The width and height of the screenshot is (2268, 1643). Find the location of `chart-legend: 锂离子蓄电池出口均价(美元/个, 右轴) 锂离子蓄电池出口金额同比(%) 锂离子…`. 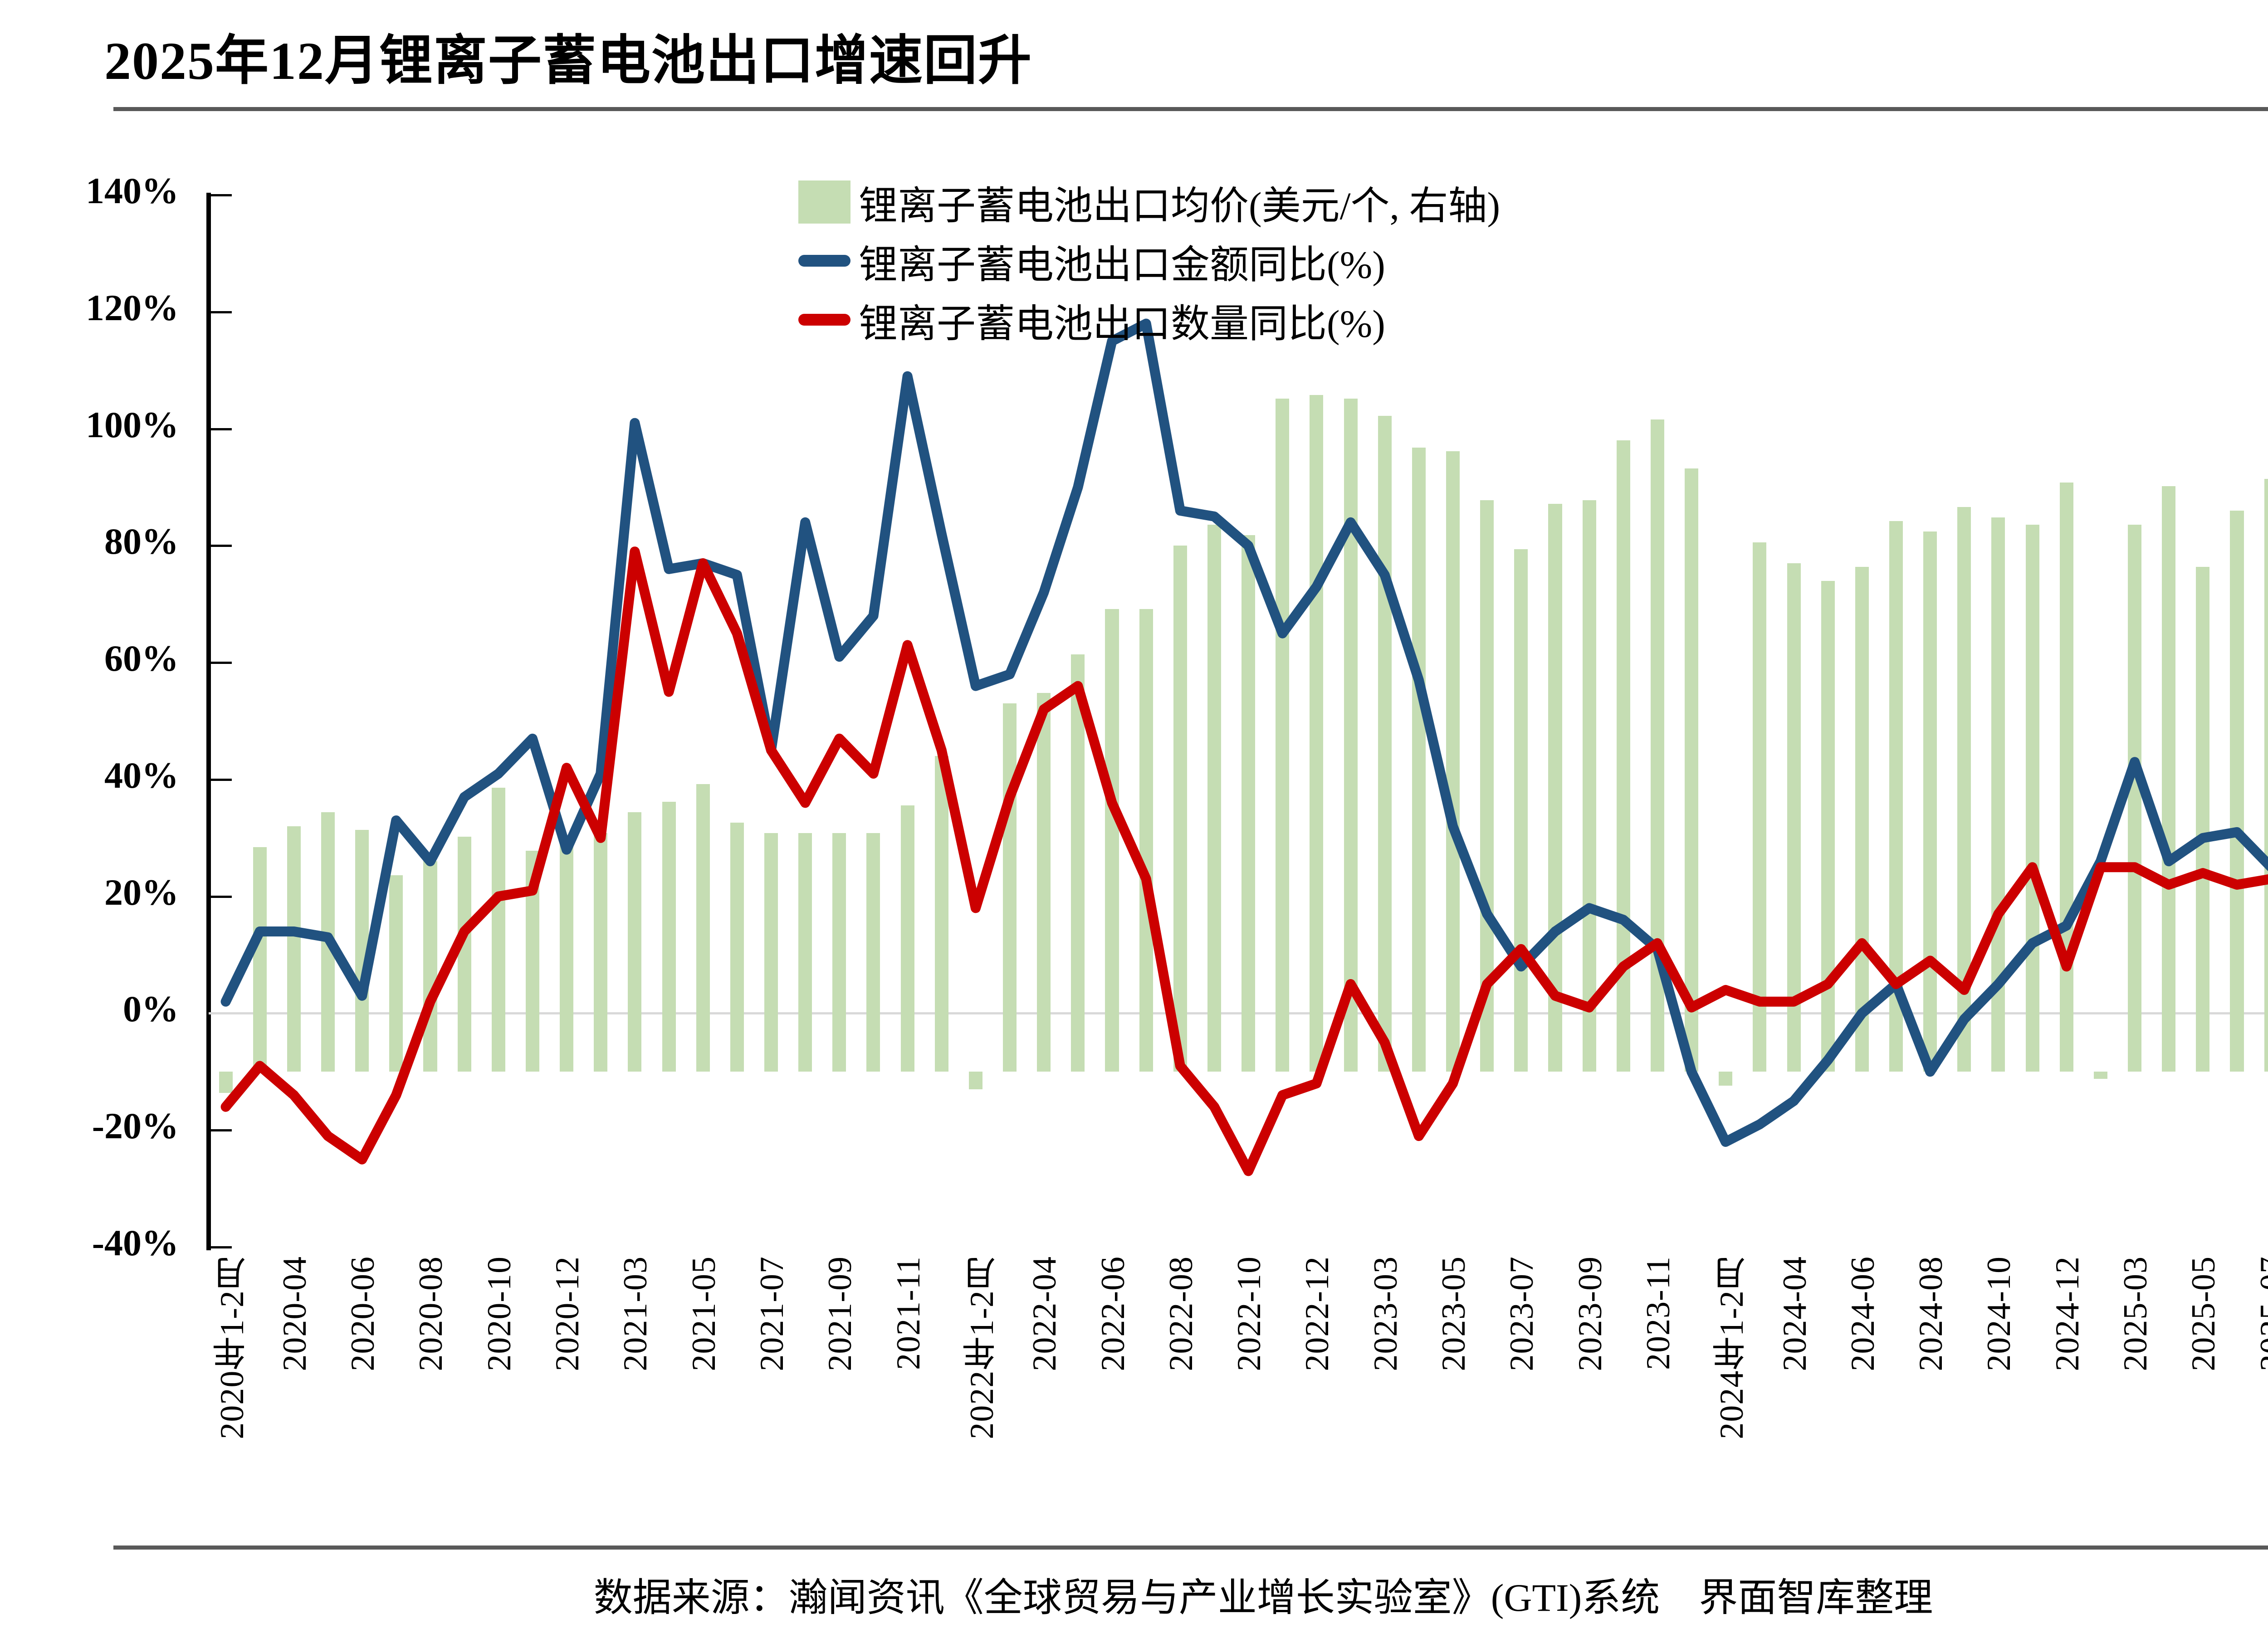

chart-legend: 锂离子蓄电池出口均价(美元/个, 右轴) 锂离子蓄电池出口金额同比(%) 锂离子… is located at coordinates (1149, 260).